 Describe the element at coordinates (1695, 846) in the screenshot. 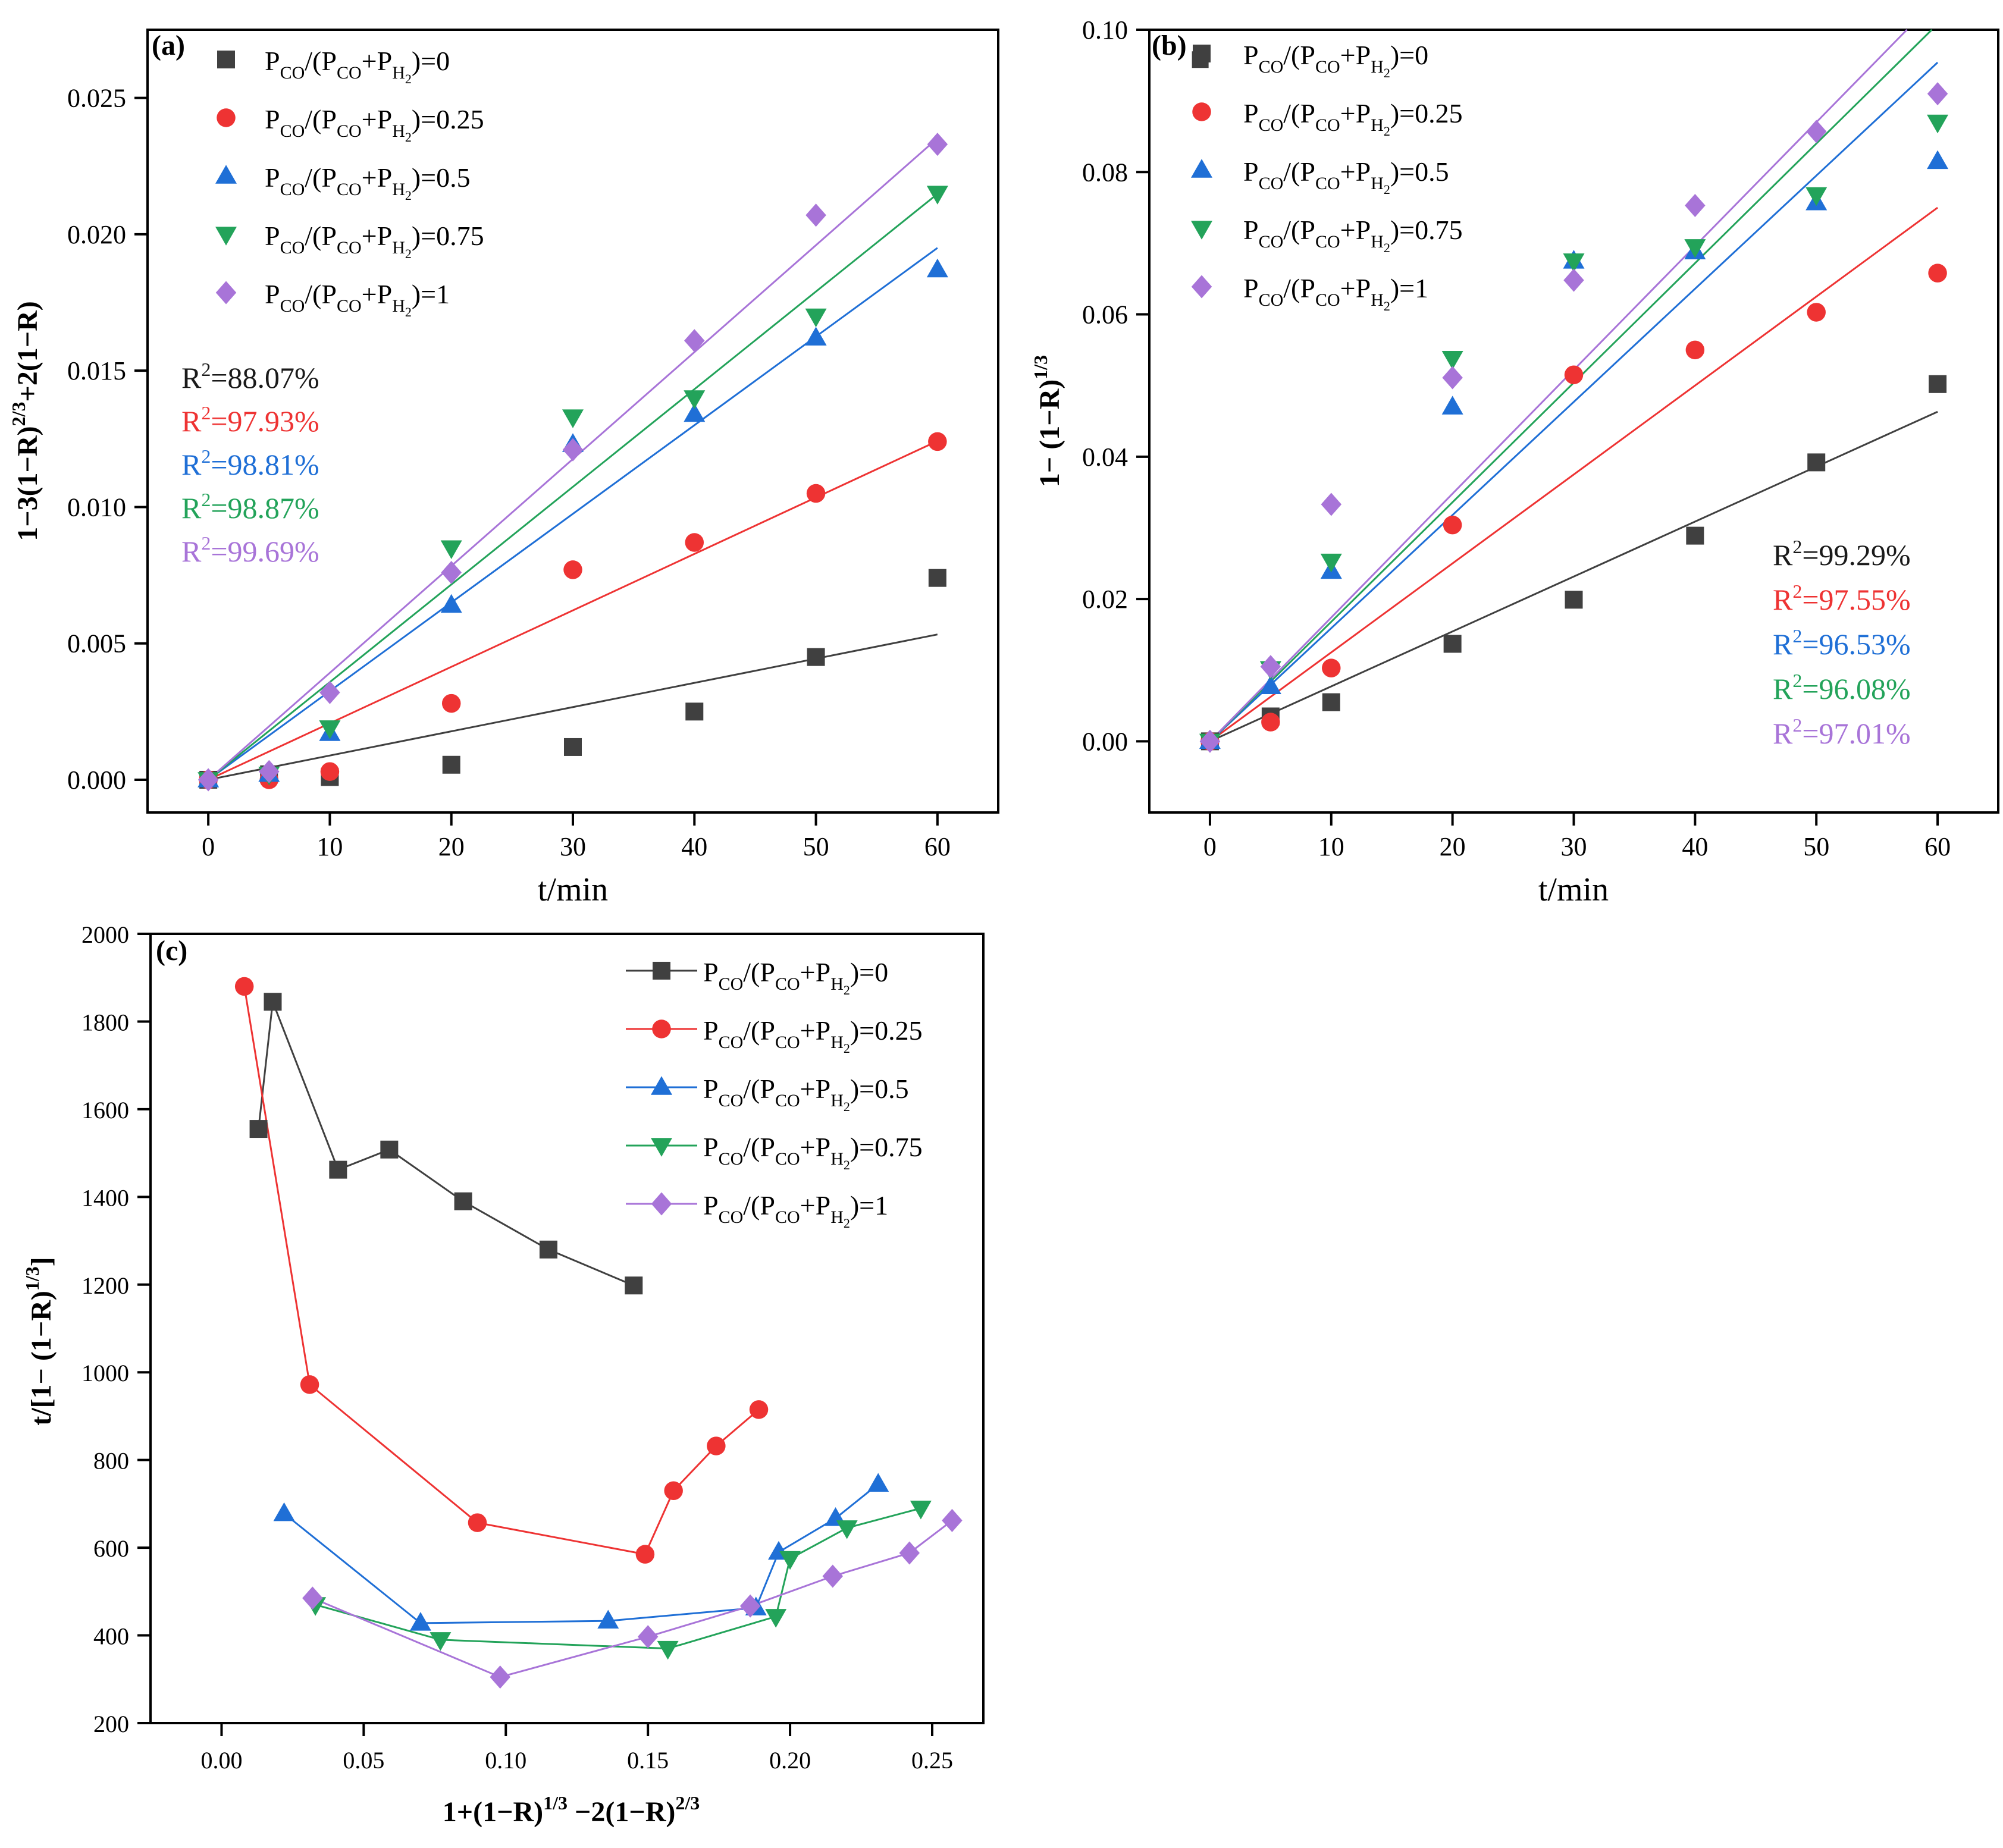

I see `b-x-tick-label: 40` at that location.